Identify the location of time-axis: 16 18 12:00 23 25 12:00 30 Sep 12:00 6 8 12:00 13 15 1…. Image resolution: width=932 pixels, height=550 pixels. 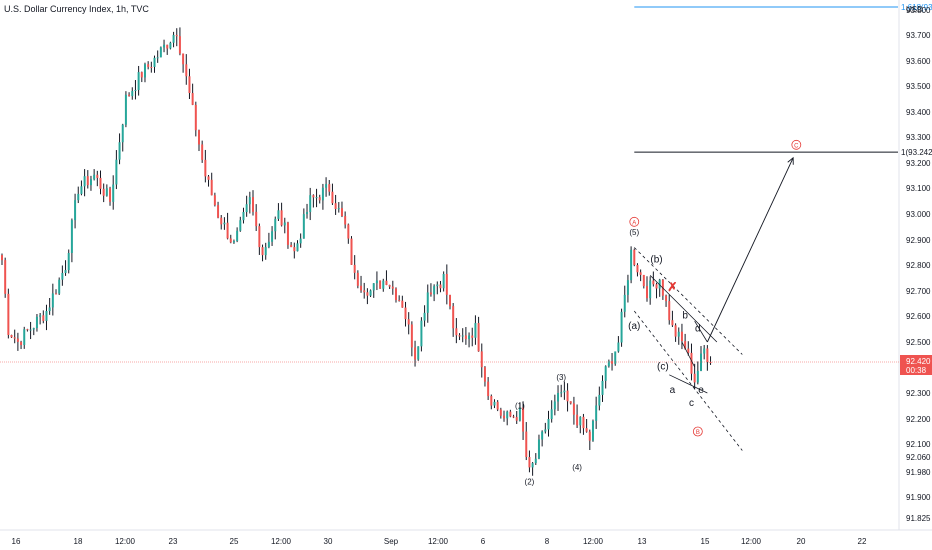
(439, 541).